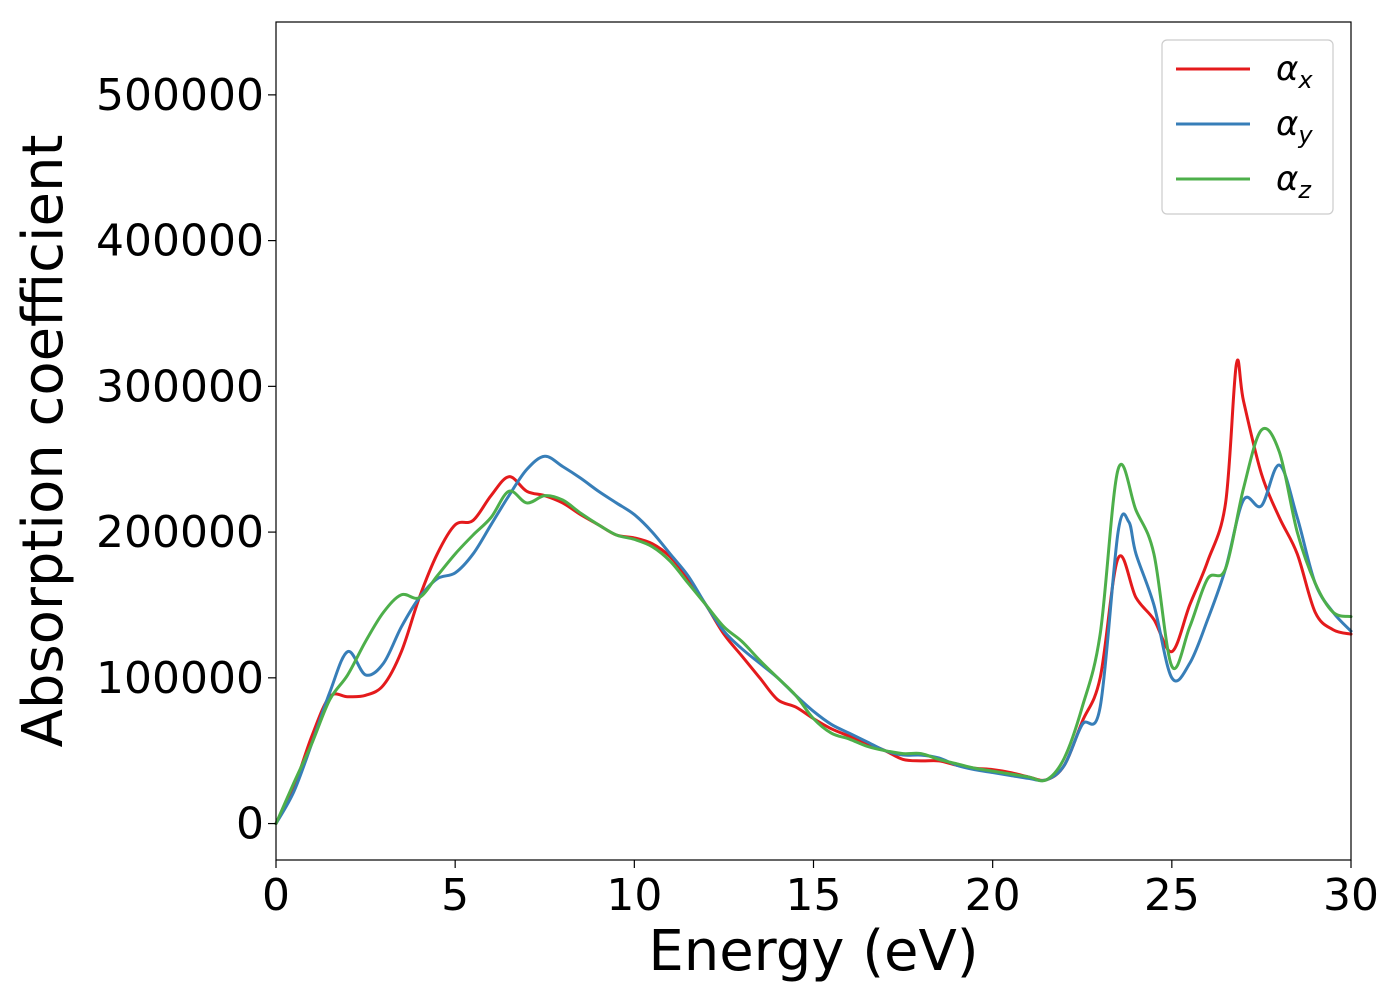 The image size is (1400, 1000). Describe the element at coordinates (993, 895) in the screenshot. I see `x-tick-label: 20` at that location.